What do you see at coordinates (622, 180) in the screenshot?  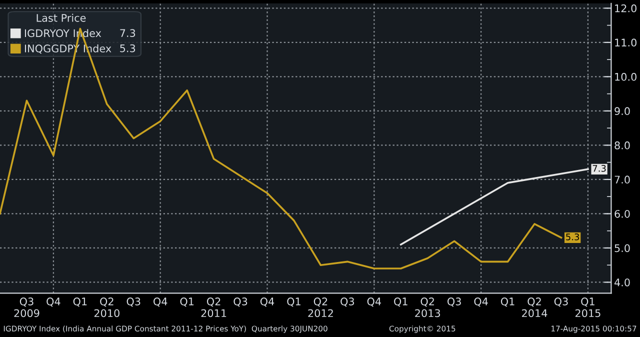 I see `y-tick-label: 7.0` at bounding box center [622, 180].